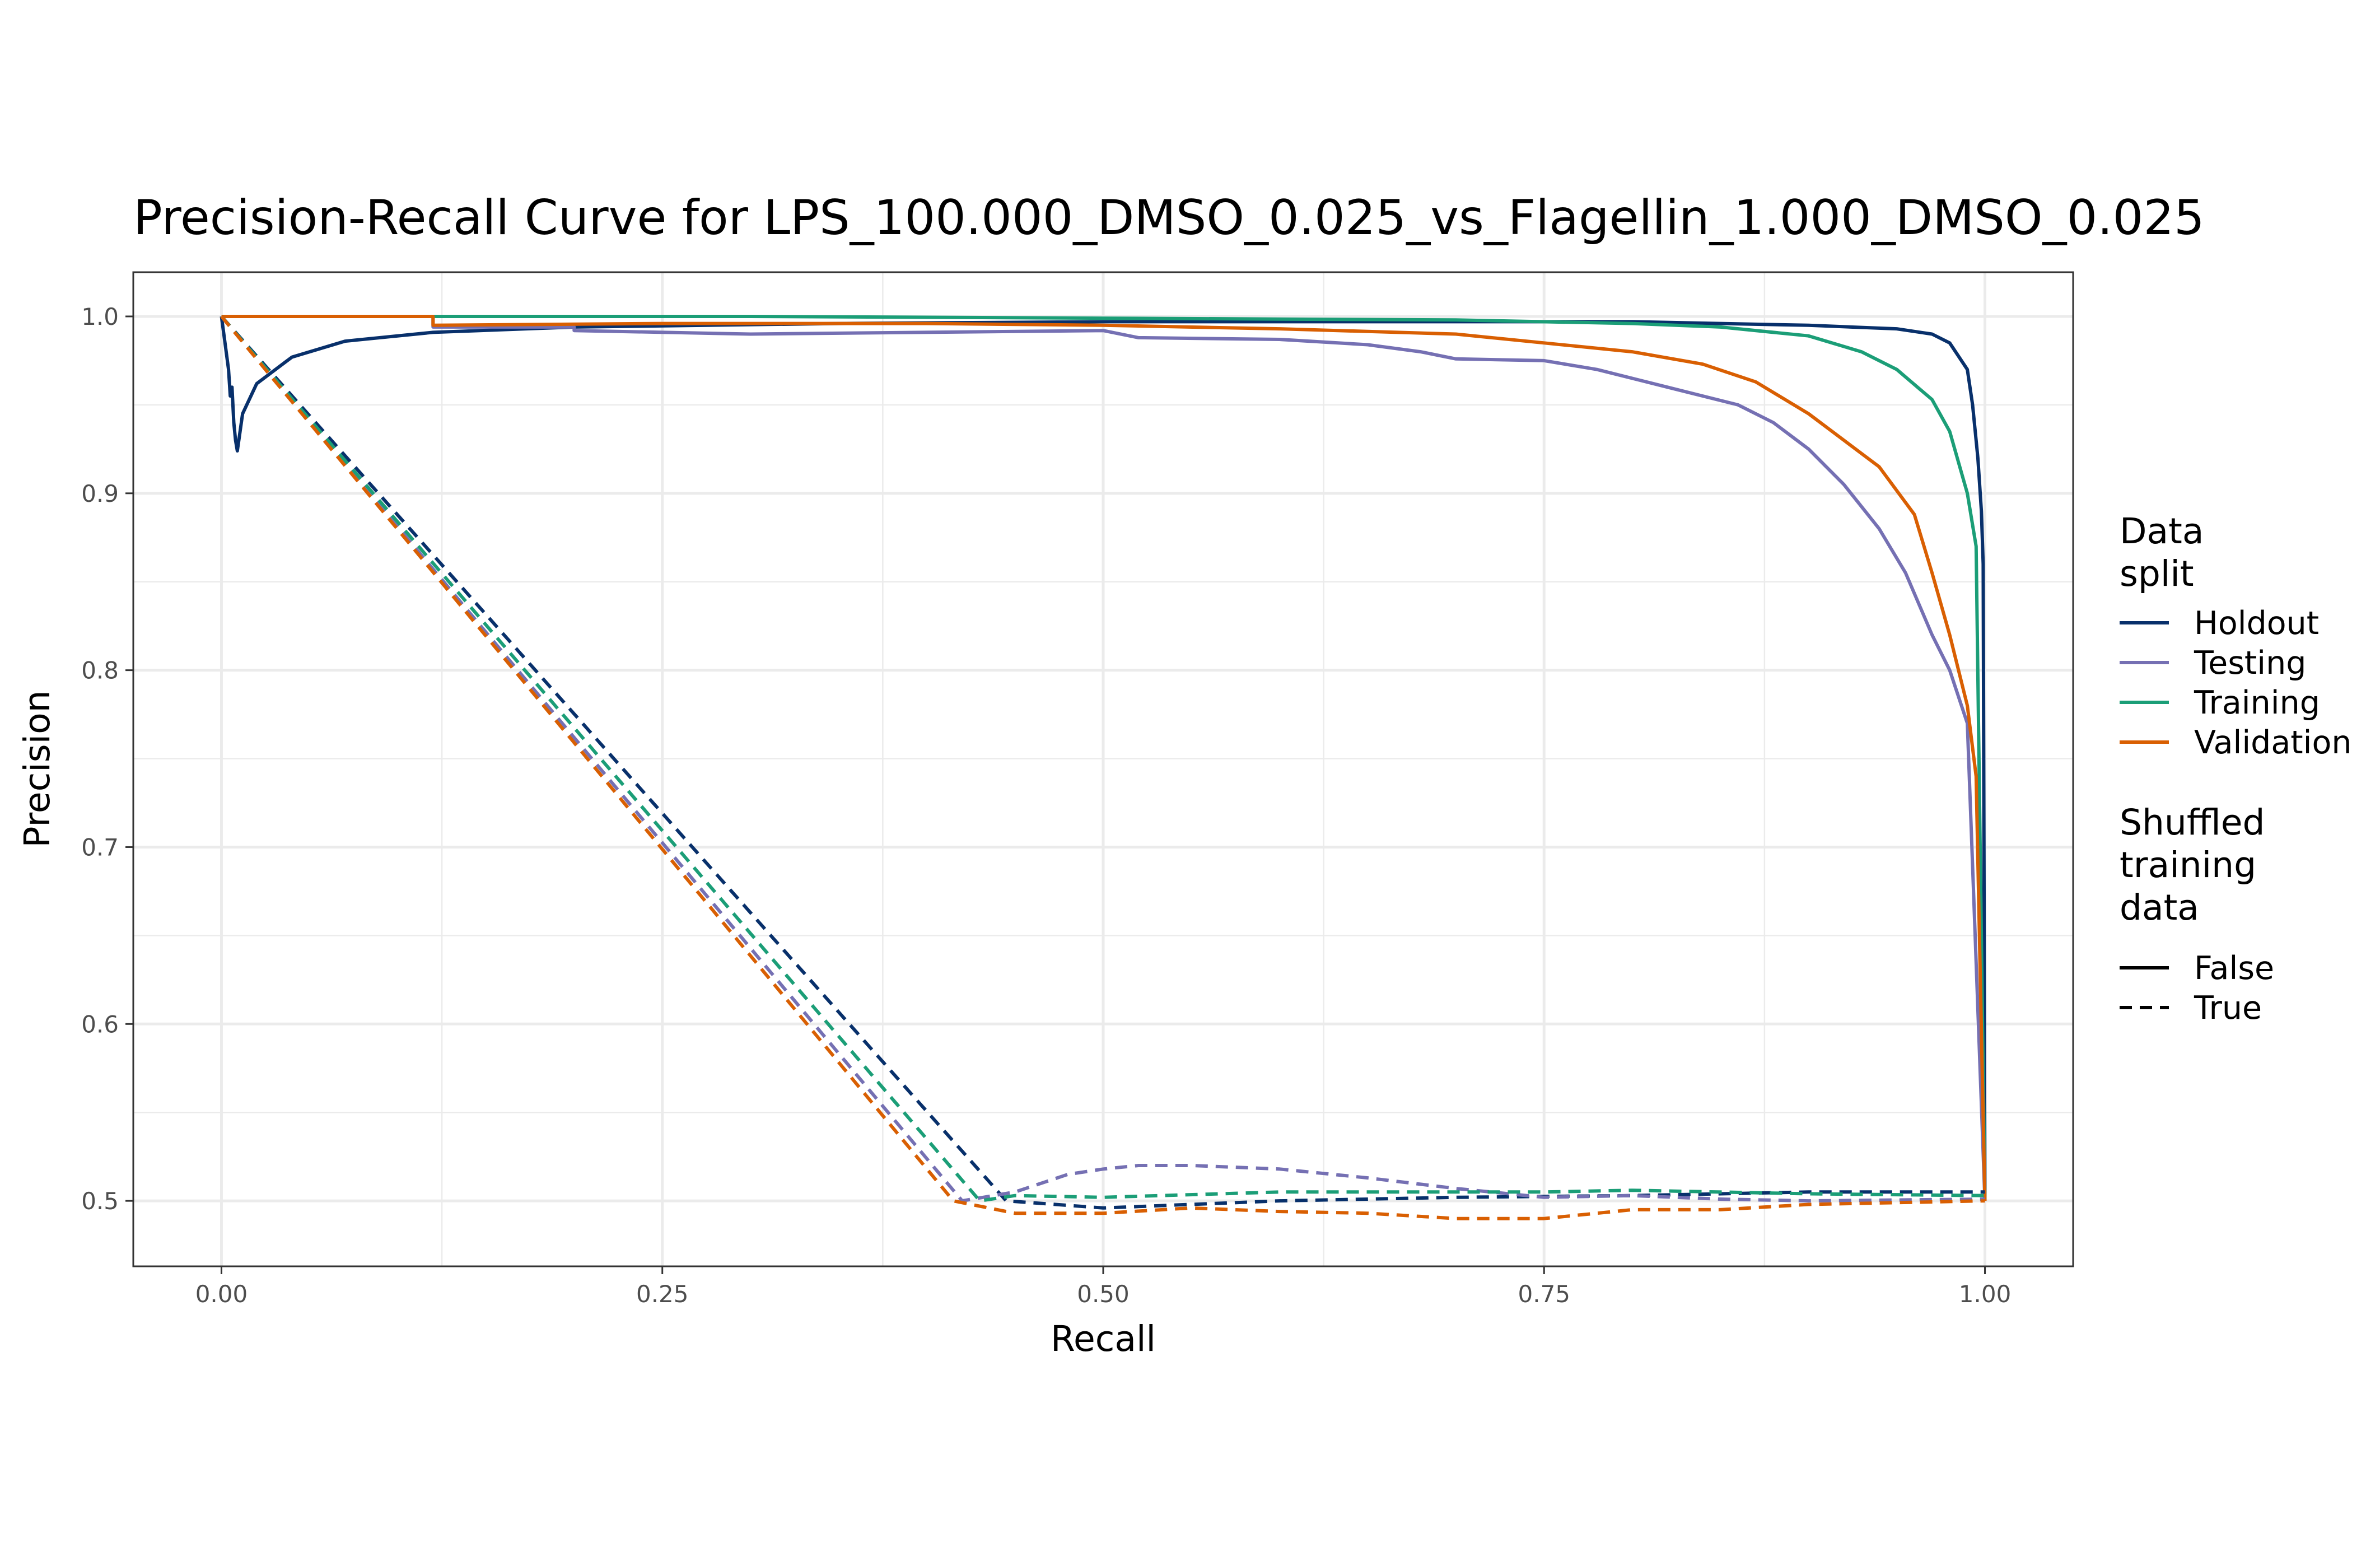 This screenshot has height=1543, width=2380. I want to click on y-tick-label: 0.6, so click(100, 1024).